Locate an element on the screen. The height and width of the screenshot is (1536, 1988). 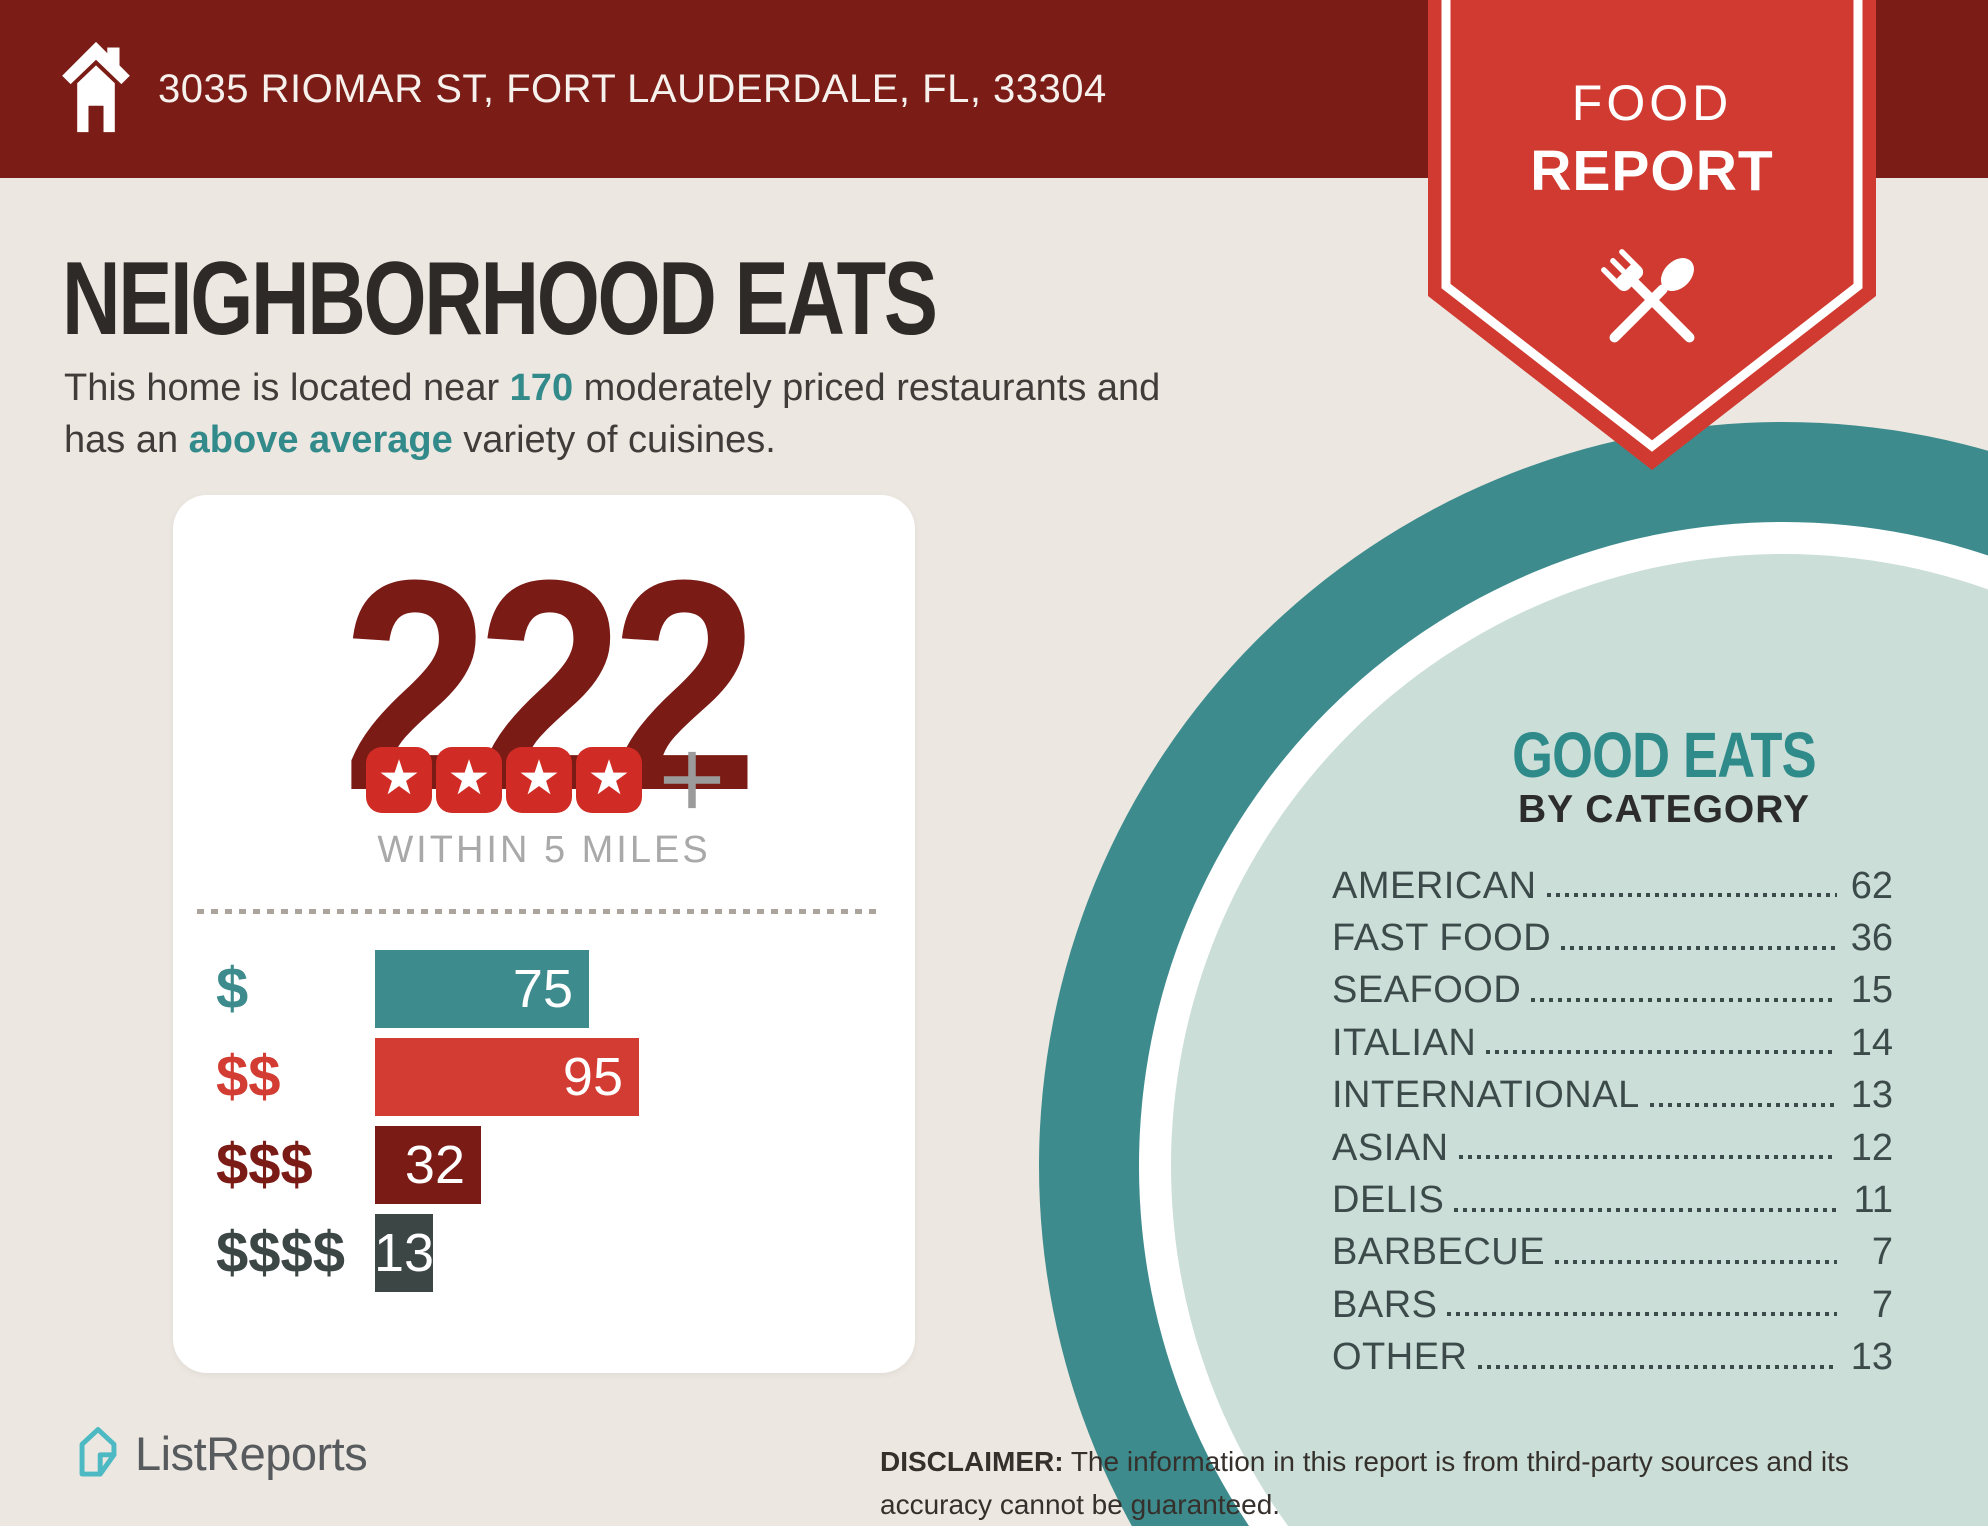
highlighted-text: above average is located at coordinates (320, 440).